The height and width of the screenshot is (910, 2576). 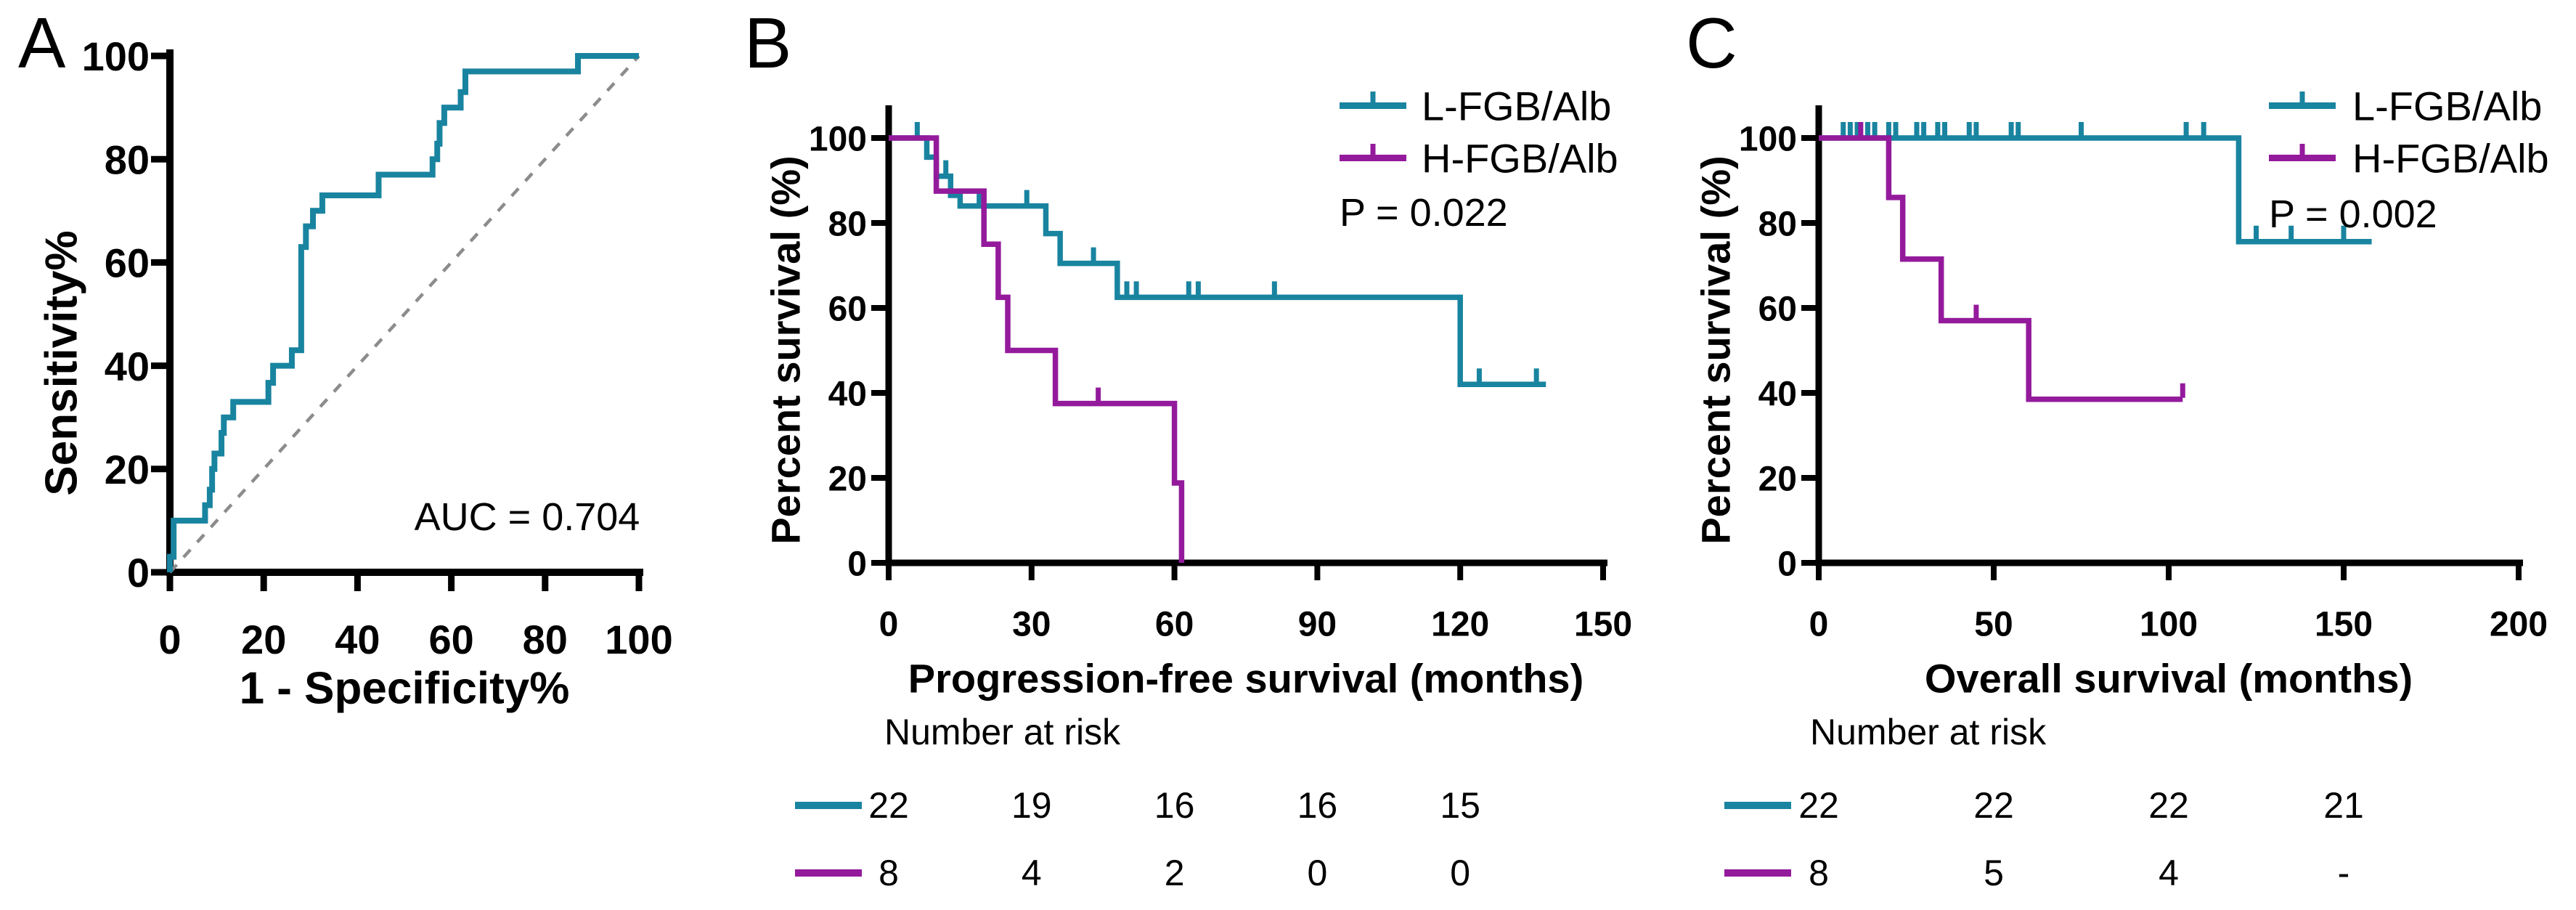 I want to click on risk-count: 5, so click(x=1994, y=873).